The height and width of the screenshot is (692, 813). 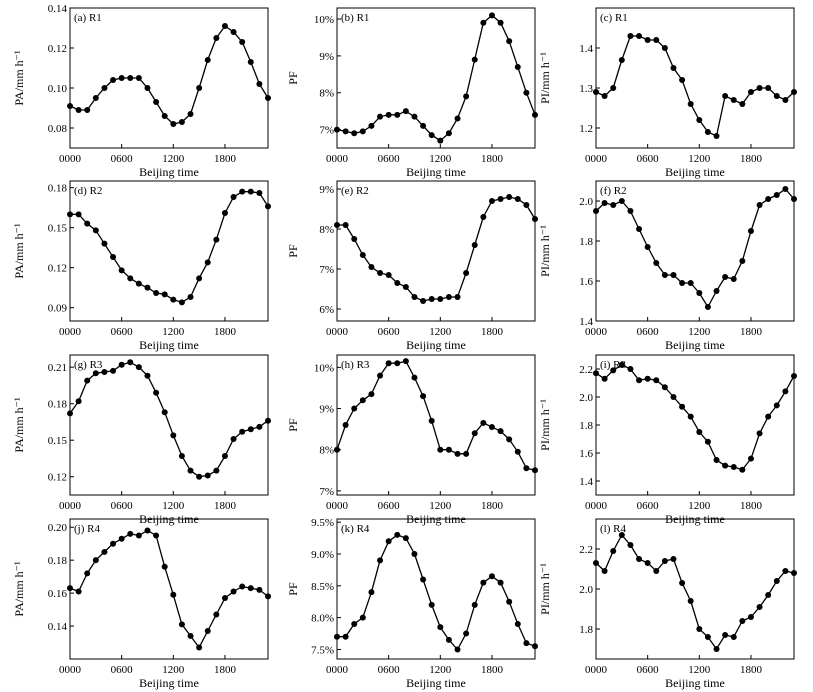 I want to click on y-tick-label: 0.21, so click(x=57, y=368).